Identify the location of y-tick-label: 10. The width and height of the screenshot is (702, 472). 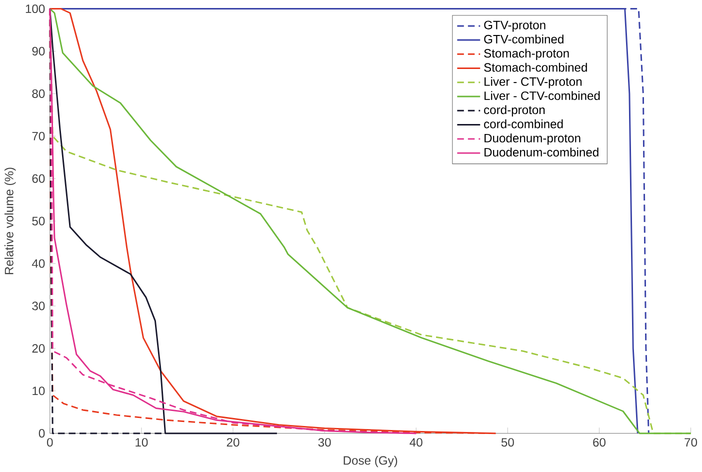
(38, 391).